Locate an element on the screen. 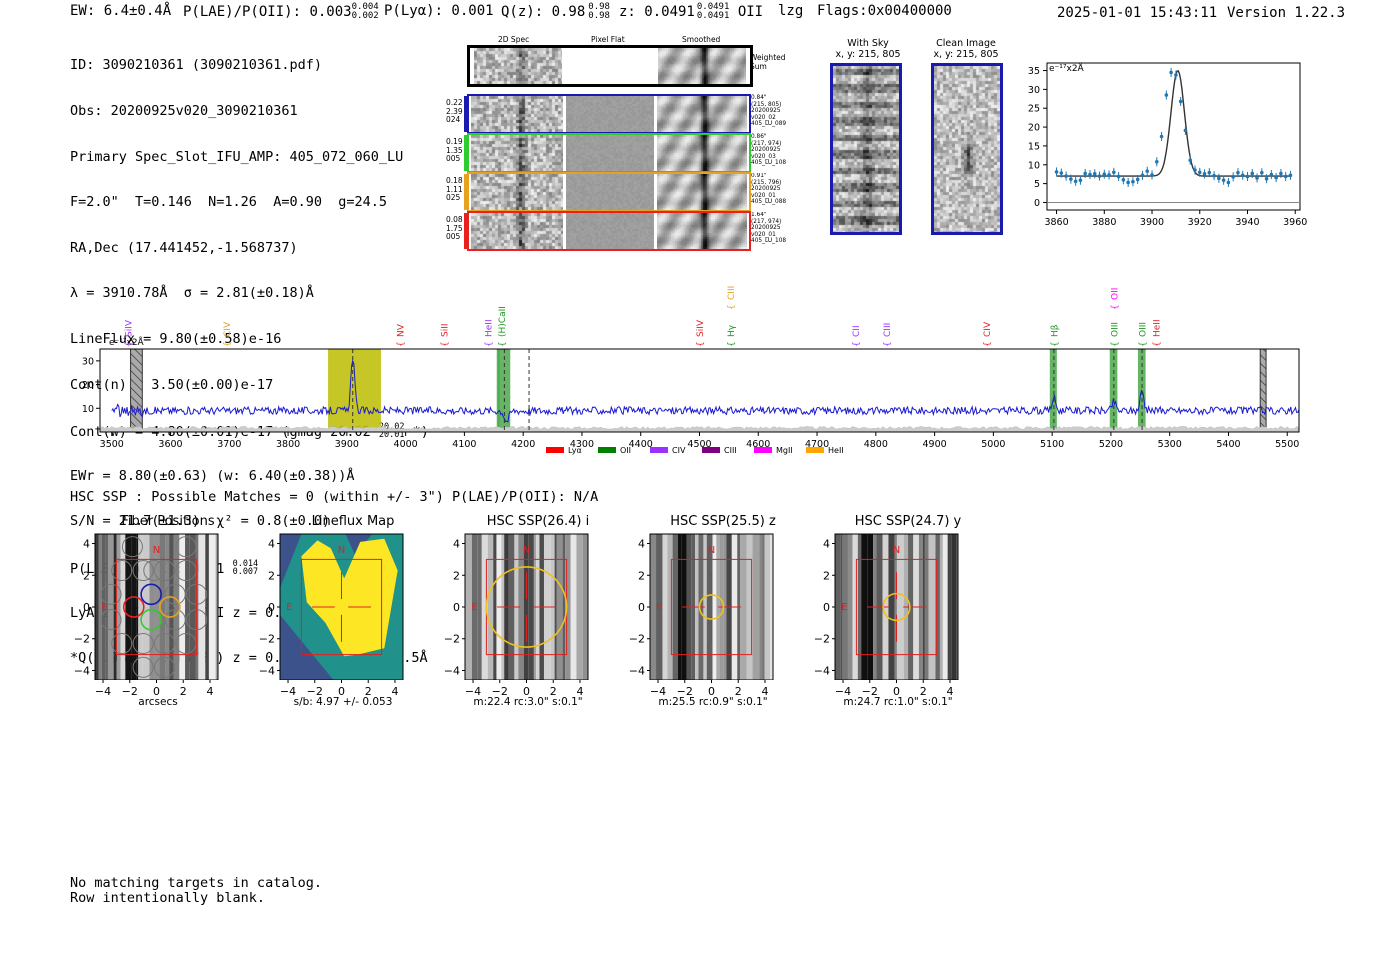 The height and width of the screenshot is (953, 1400). spectrum-legend-entry: CIV is located at coordinates (668, 450).